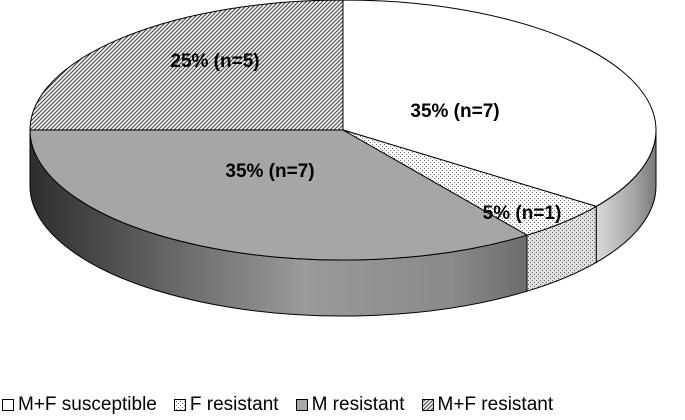  I want to click on legend-swatch-m-f-susceptible, so click(8, 405).